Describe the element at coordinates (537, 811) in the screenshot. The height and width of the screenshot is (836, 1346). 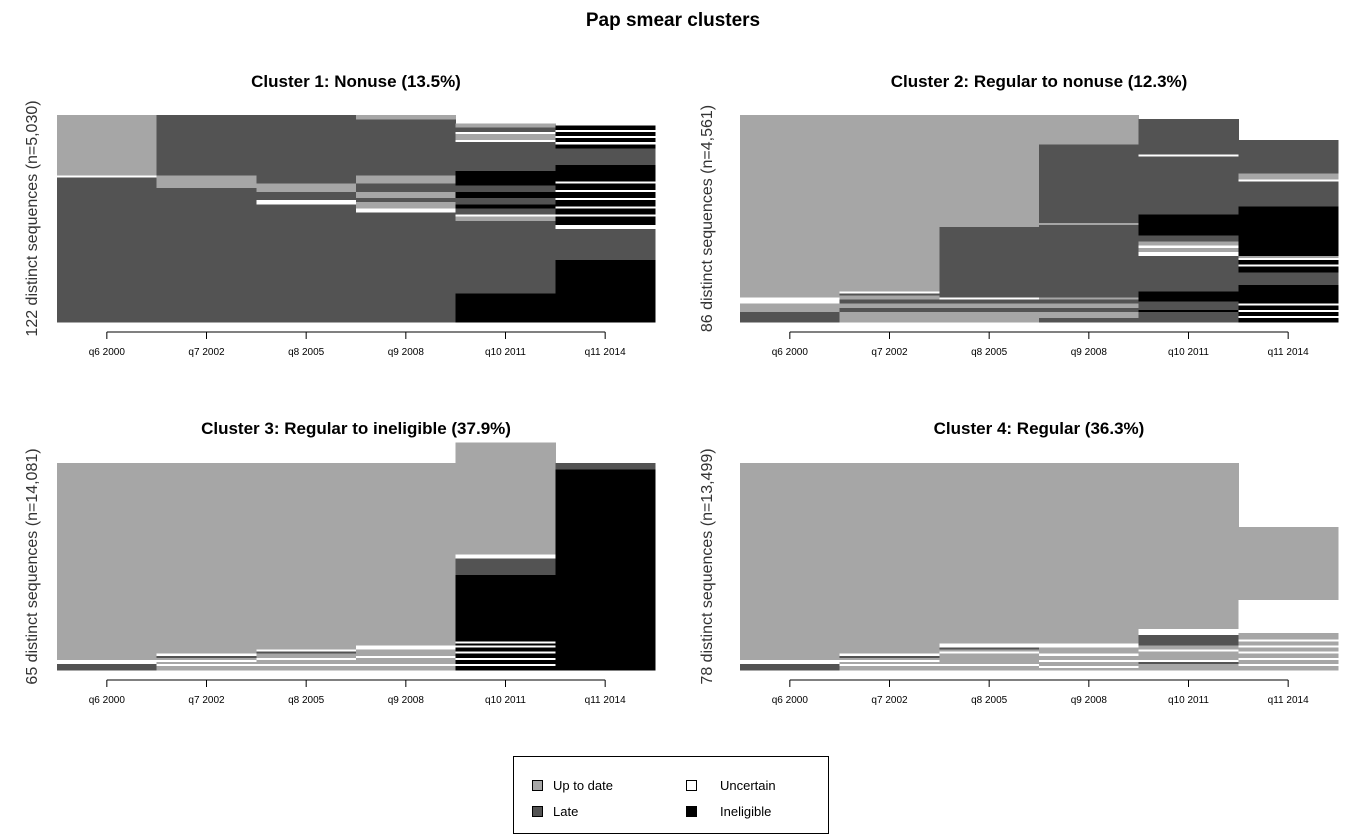
I see `legend-swatch-late` at that location.